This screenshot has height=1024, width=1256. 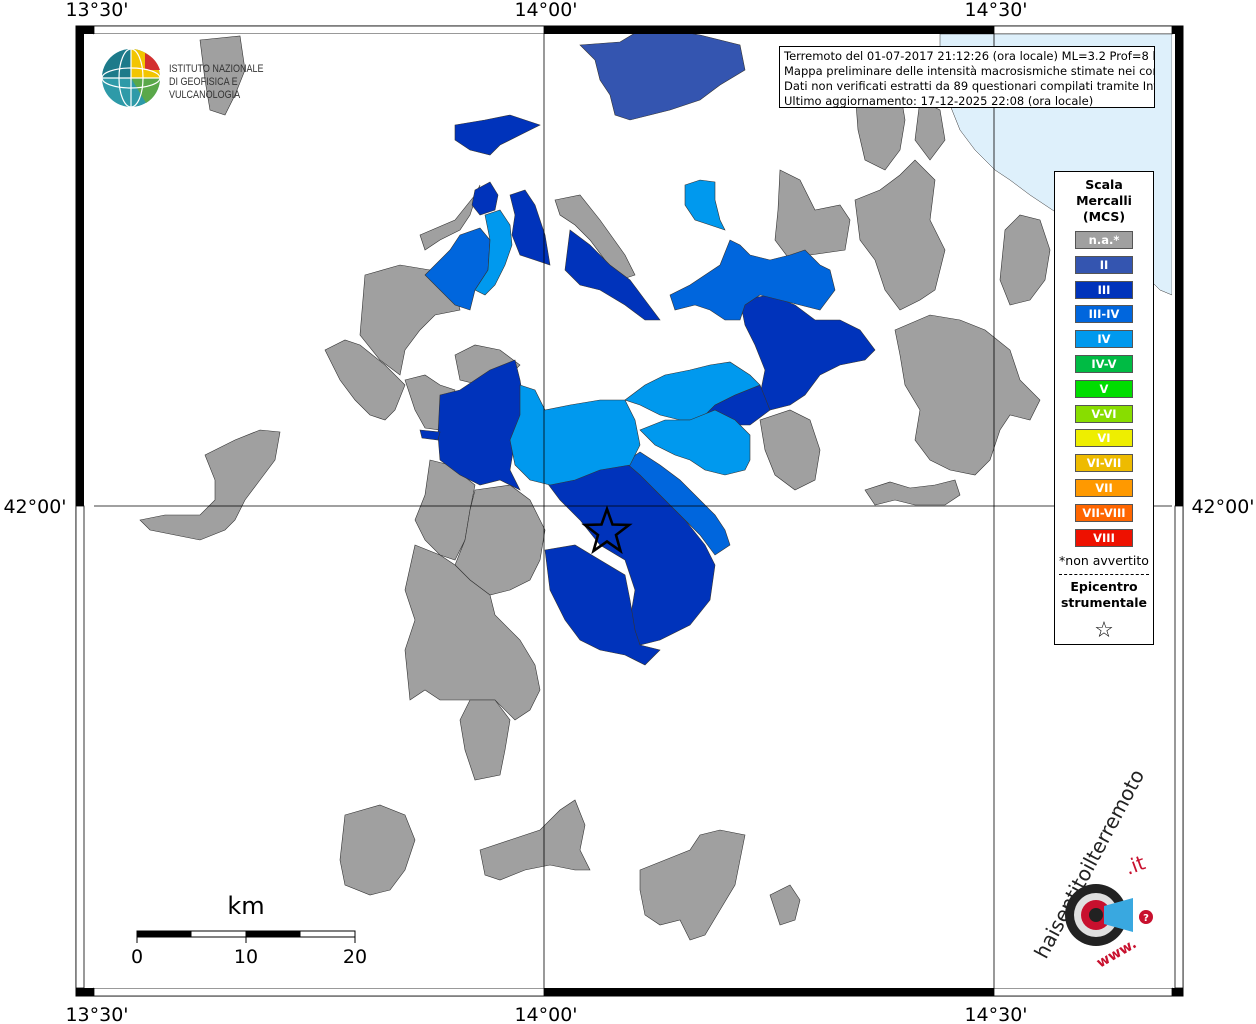 I want to click on lon-label-bottom-1: 13°30', so click(x=96, y=1014).